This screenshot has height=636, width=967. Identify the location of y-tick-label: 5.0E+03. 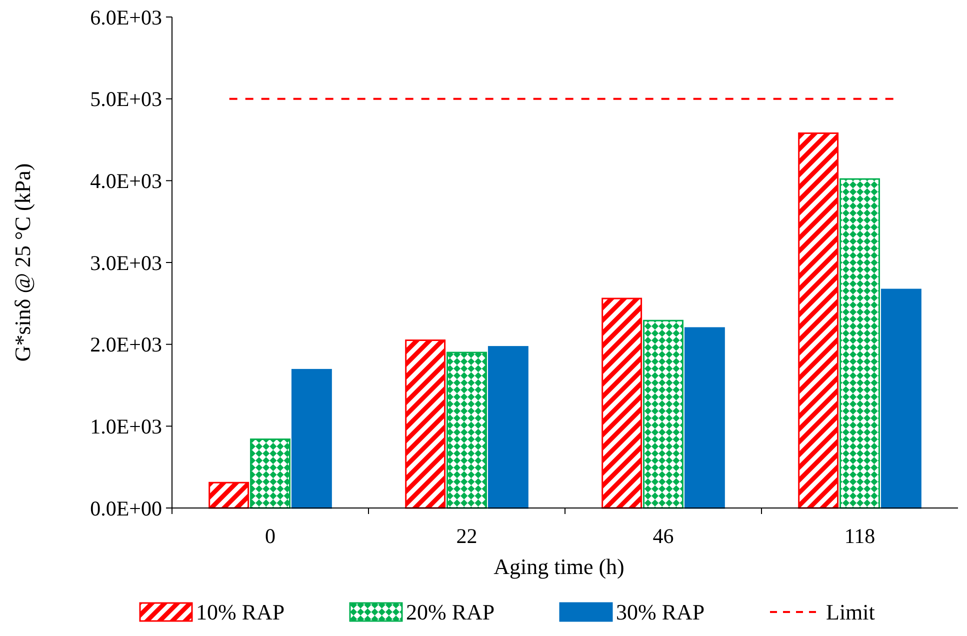
(126, 99).